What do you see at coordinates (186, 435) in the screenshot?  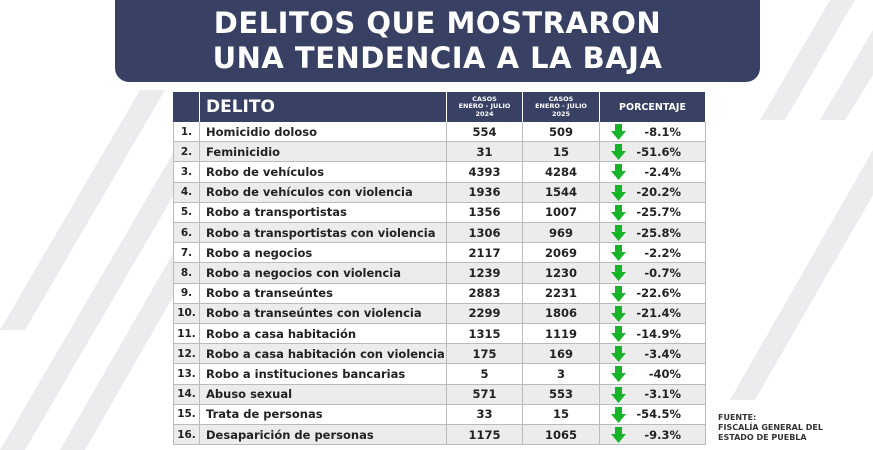 I see `table-cell: 16.` at bounding box center [186, 435].